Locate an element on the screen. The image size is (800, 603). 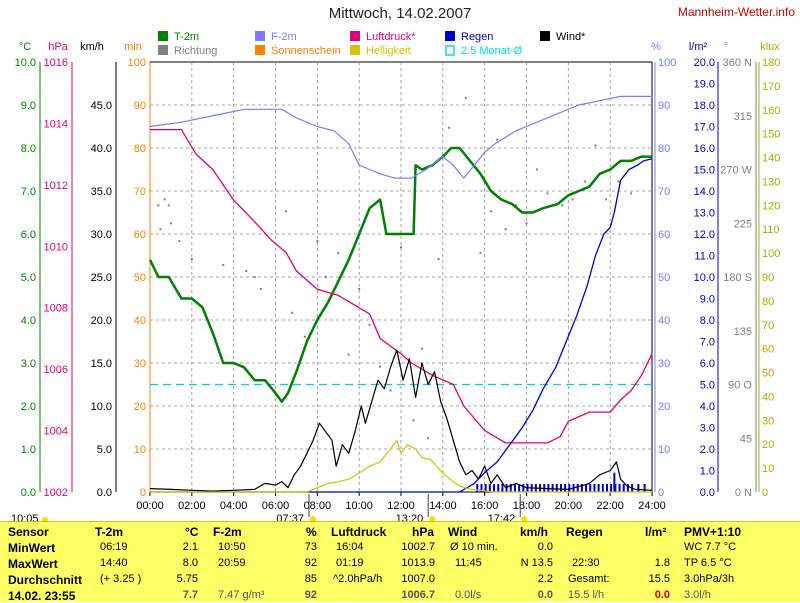
axis-tick-label-temp: 2.0 is located at coordinates (28, 407).